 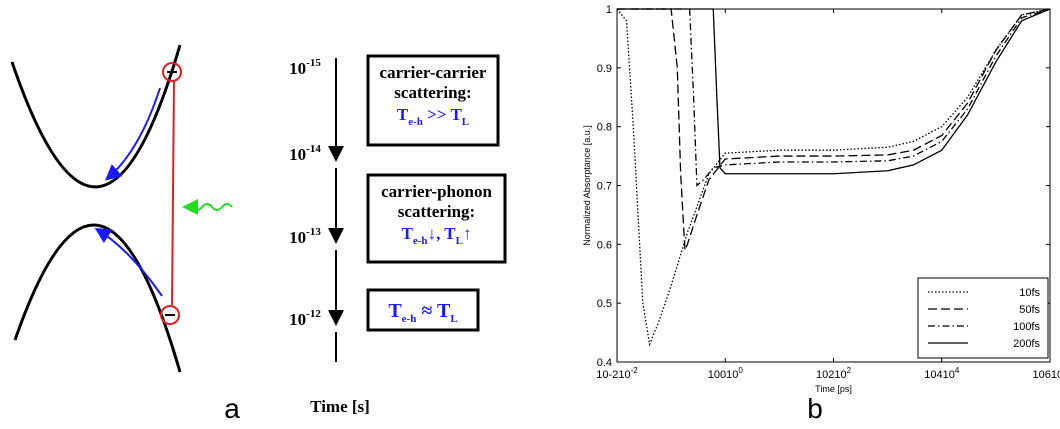 I want to click on electron, so click(x=172, y=72).